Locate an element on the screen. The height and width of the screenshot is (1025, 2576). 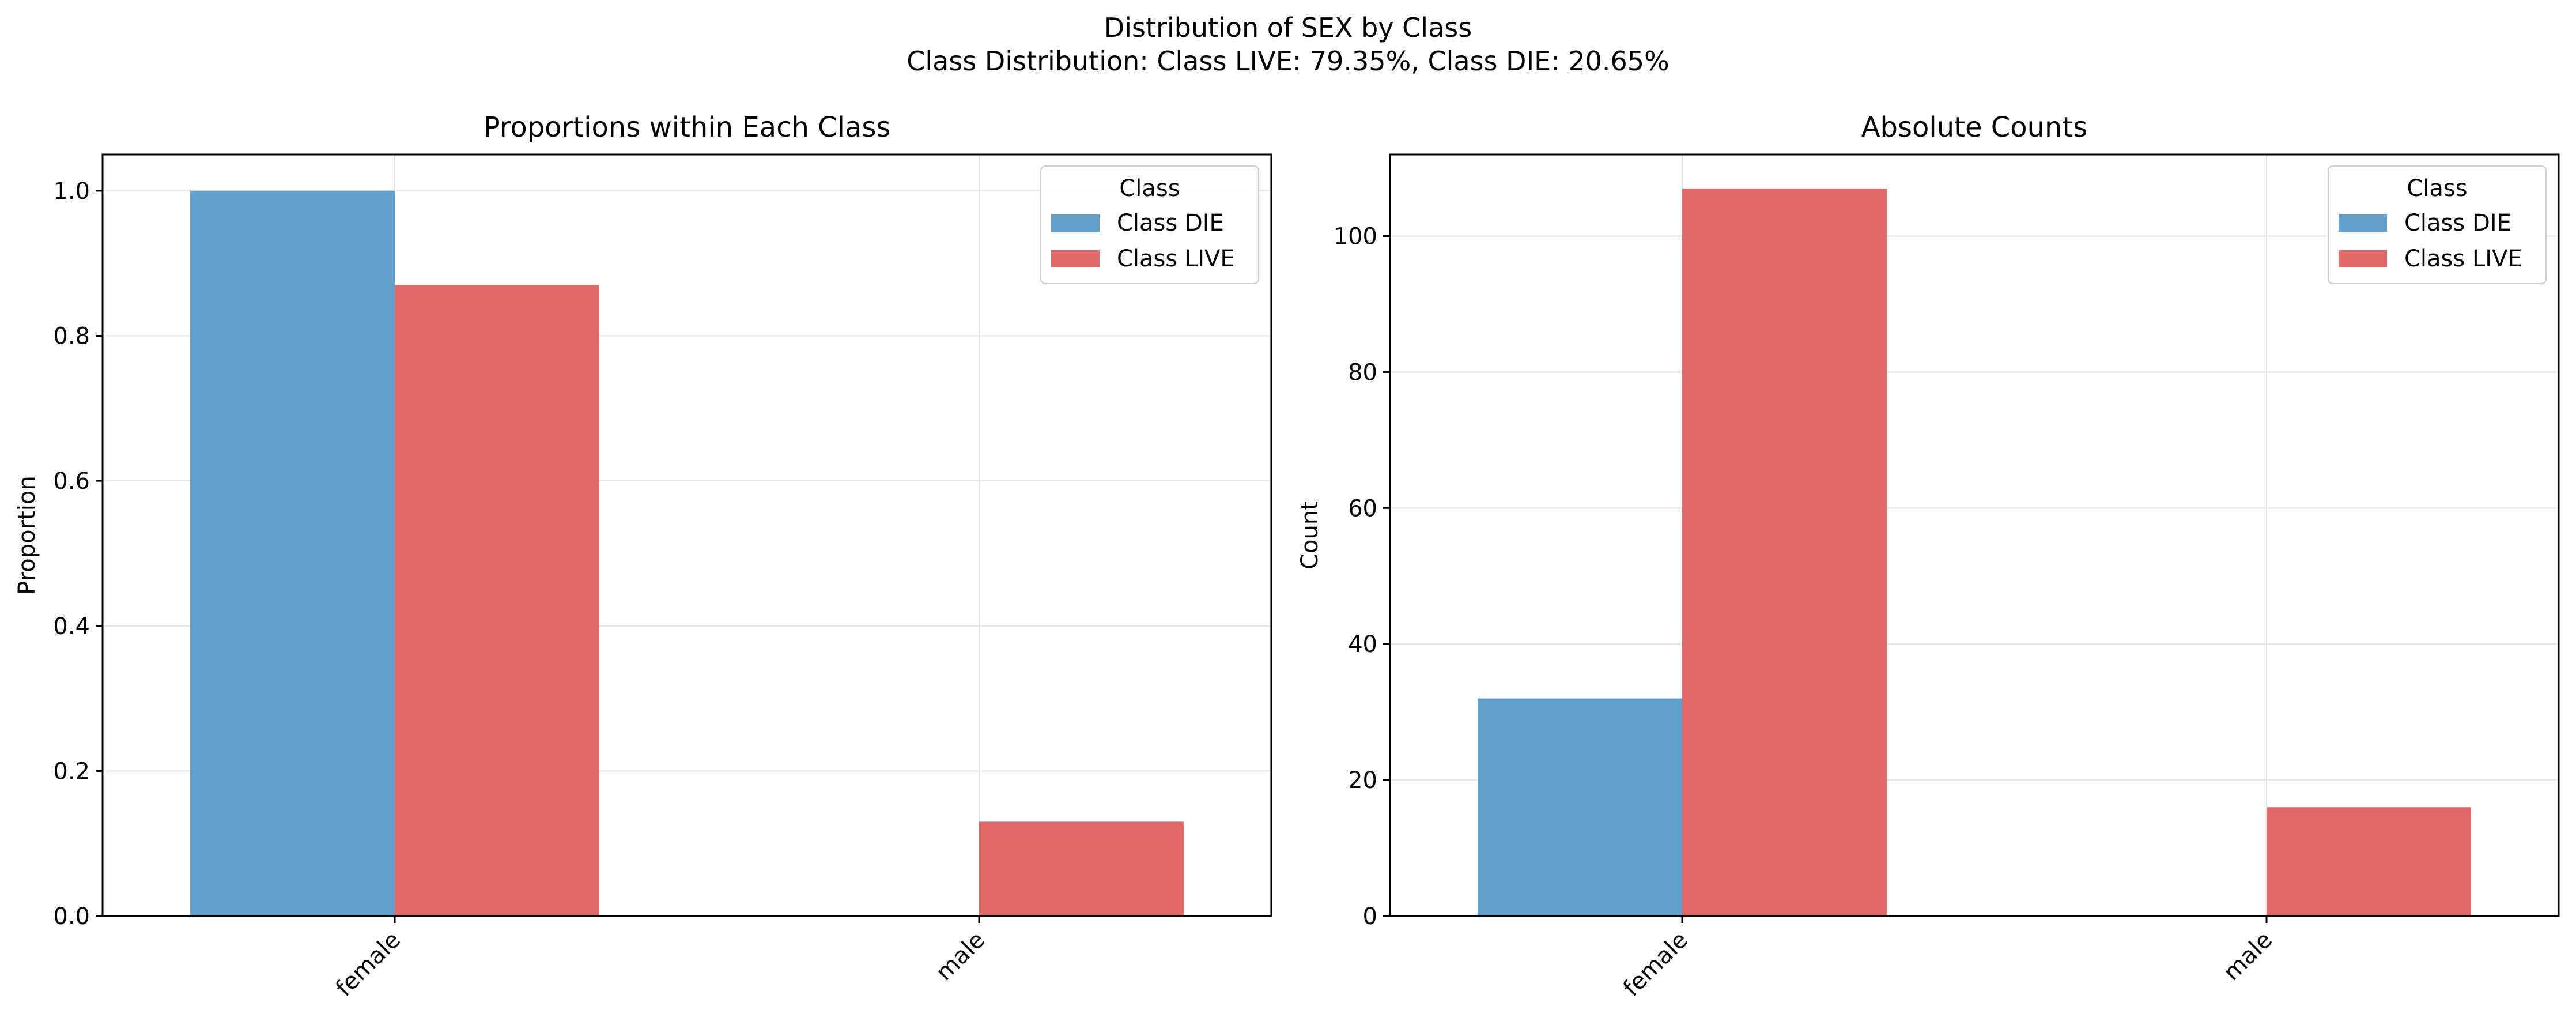
y-tick-label: 40 is located at coordinates (1362, 645).